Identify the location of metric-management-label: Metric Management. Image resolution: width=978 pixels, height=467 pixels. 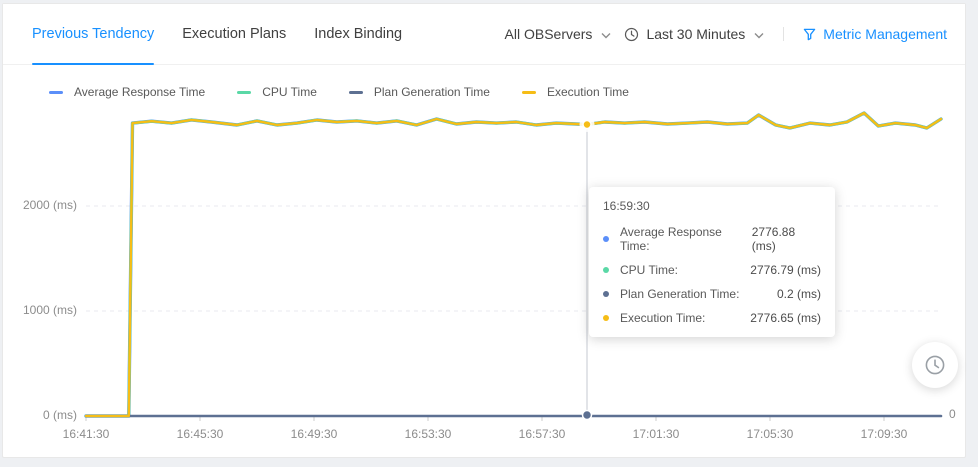
(885, 34).